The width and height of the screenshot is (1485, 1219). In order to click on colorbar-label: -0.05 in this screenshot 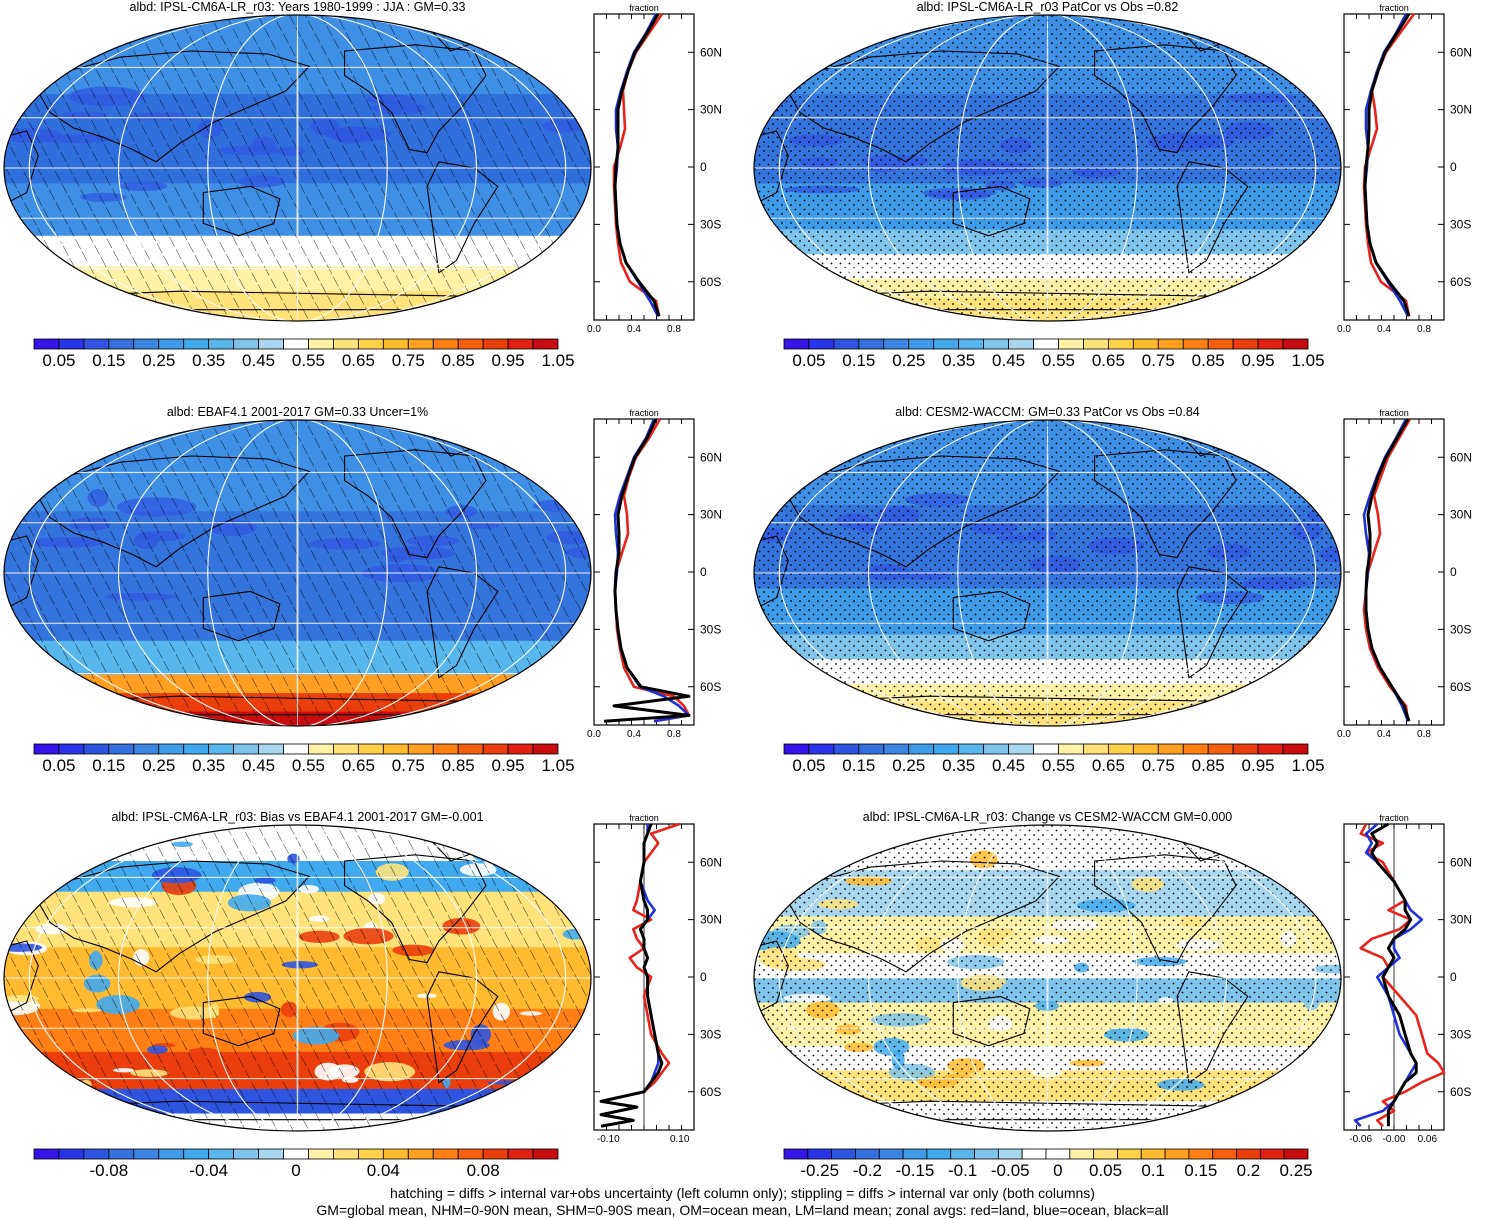, I will do `click(1010, 1170)`.